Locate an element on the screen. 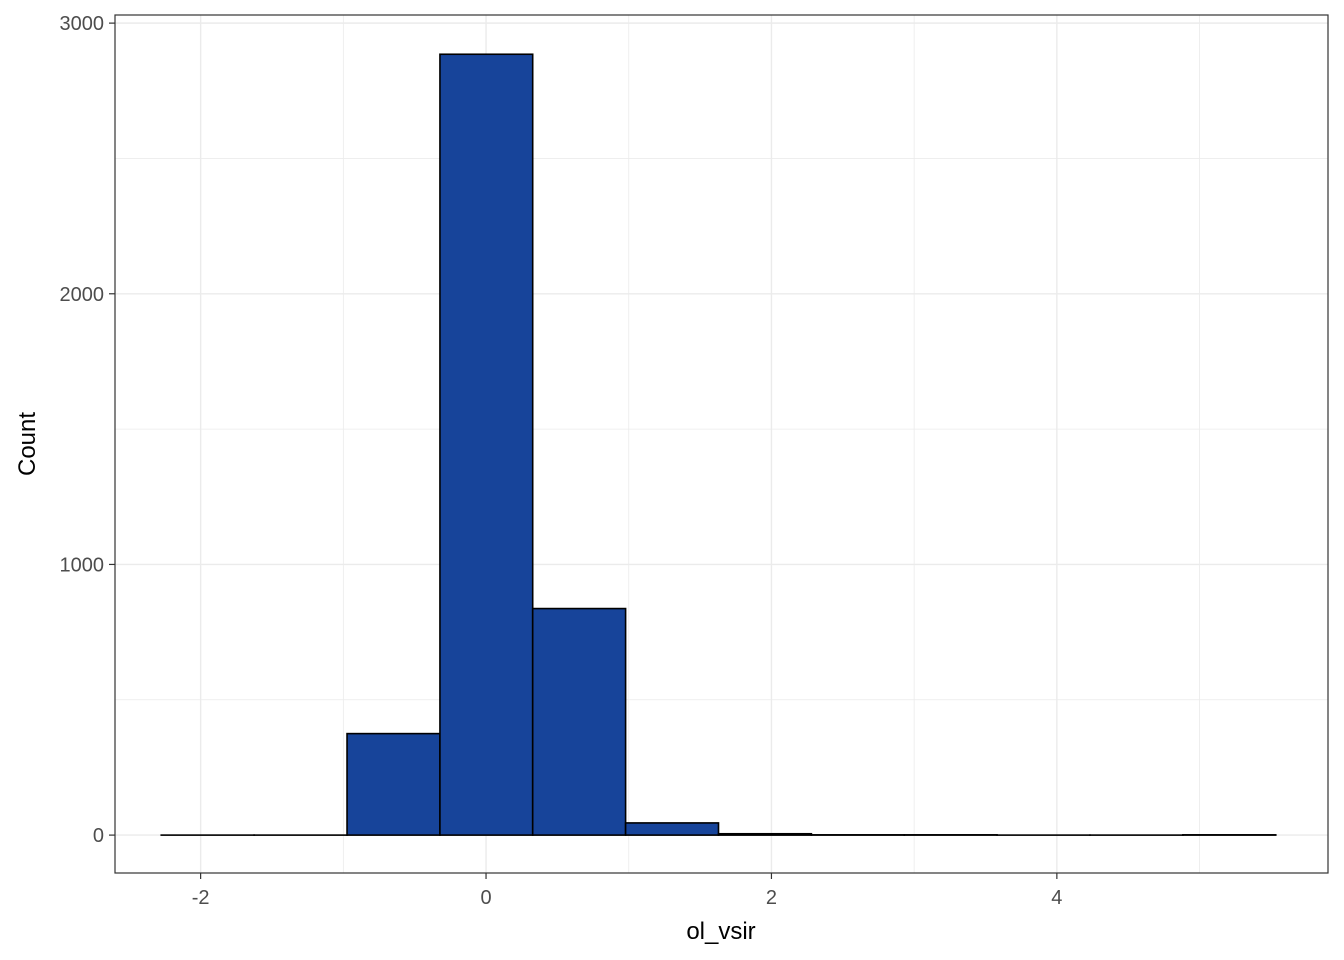 This screenshot has height=960, width=1344. y-tick-label: 1000 is located at coordinates (82, 565).